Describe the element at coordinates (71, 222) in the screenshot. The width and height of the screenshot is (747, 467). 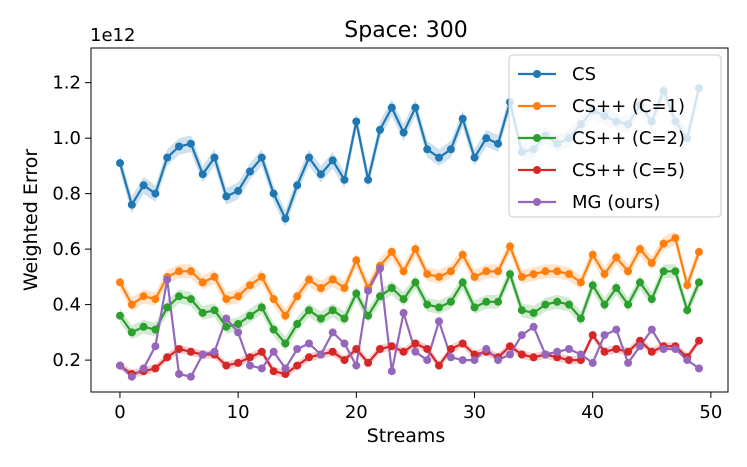
I see `y-axis-ticks: 0.2 0.4 0.6 0.8 1.0 1.2` at that location.